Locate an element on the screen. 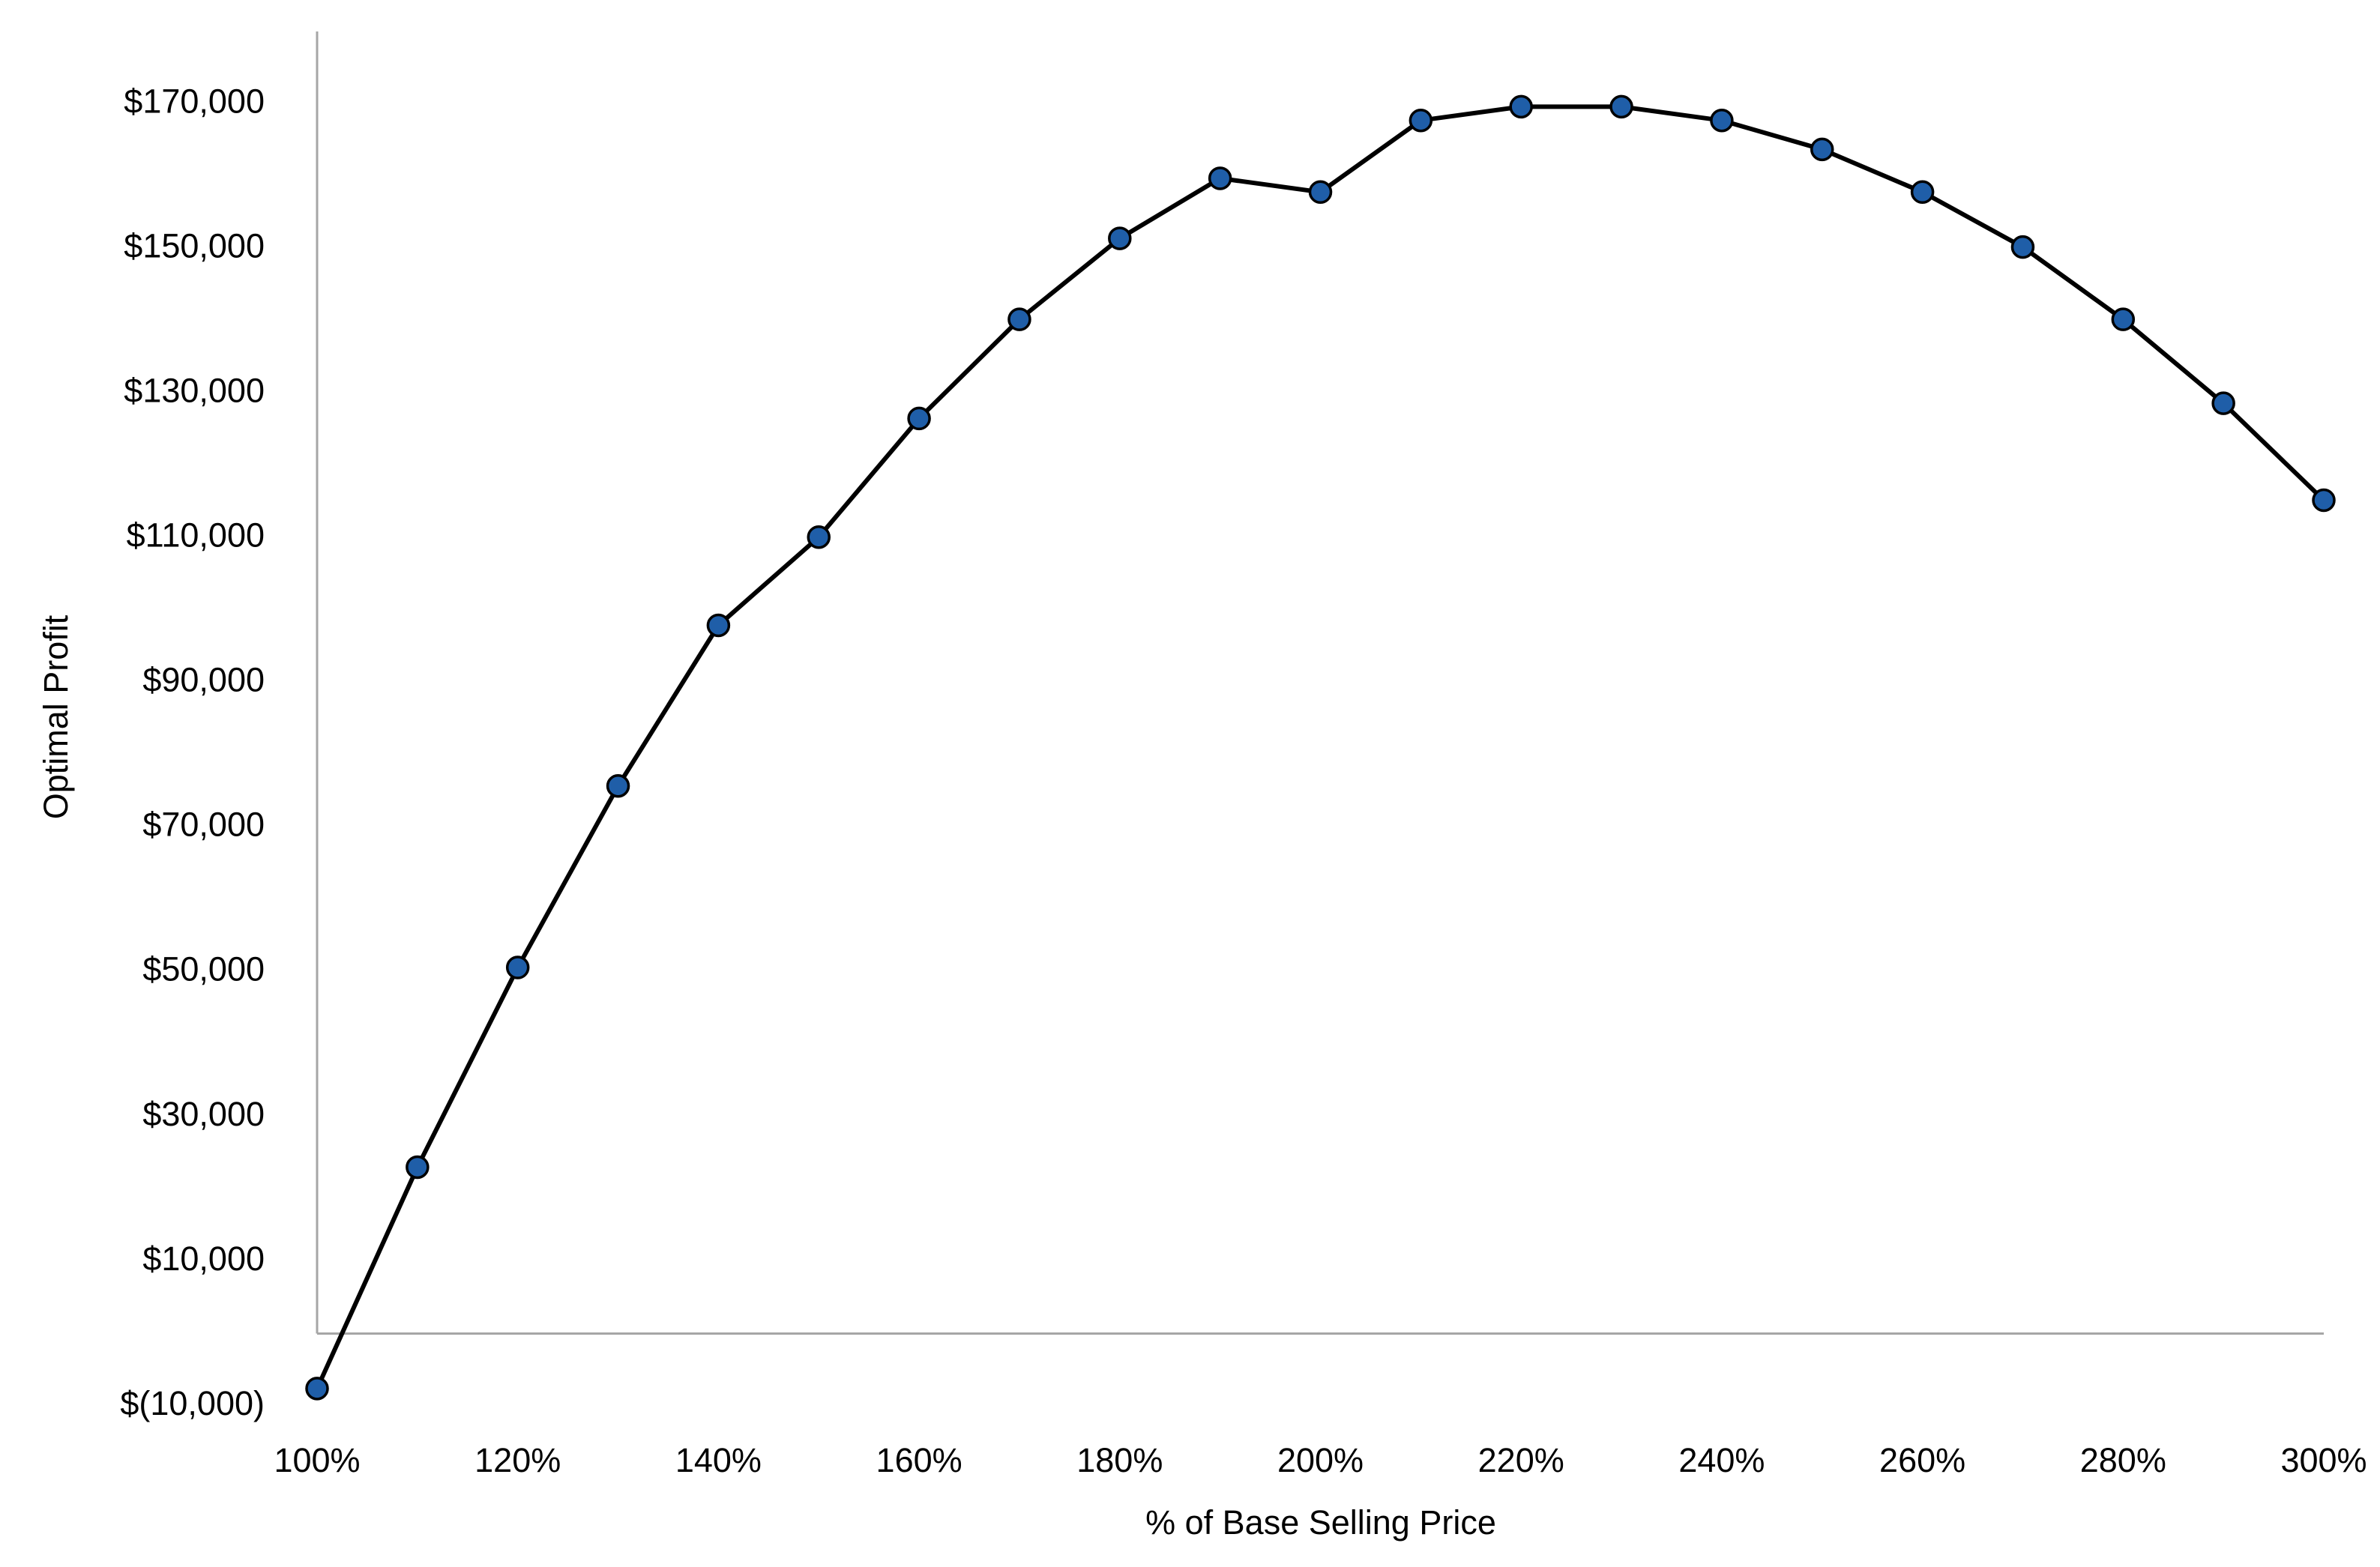 Image resolution: width=2380 pixels, height=1567 pixels. y-axis-title: Optimal Profit is located at coordinates (56, 717).